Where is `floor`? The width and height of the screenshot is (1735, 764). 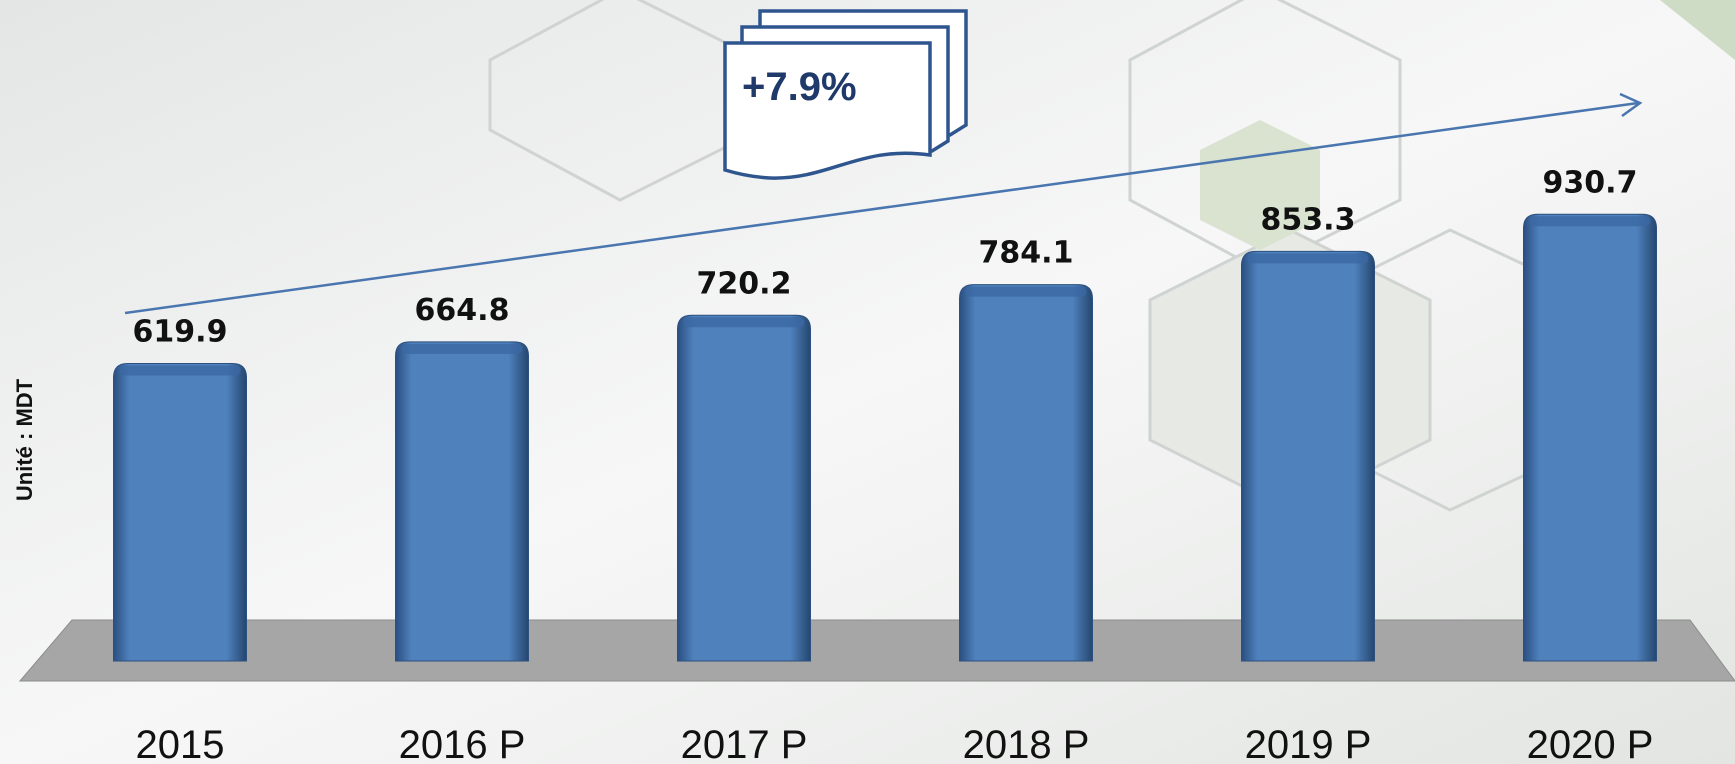
floor is located at coordinates (876, 650).